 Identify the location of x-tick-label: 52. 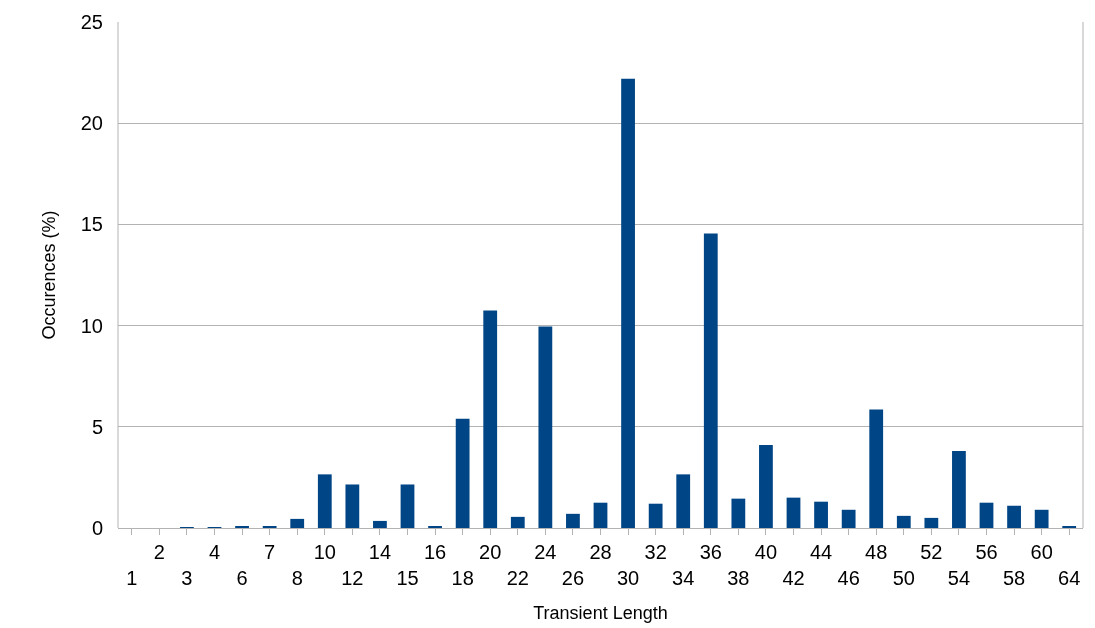
(931, 552).